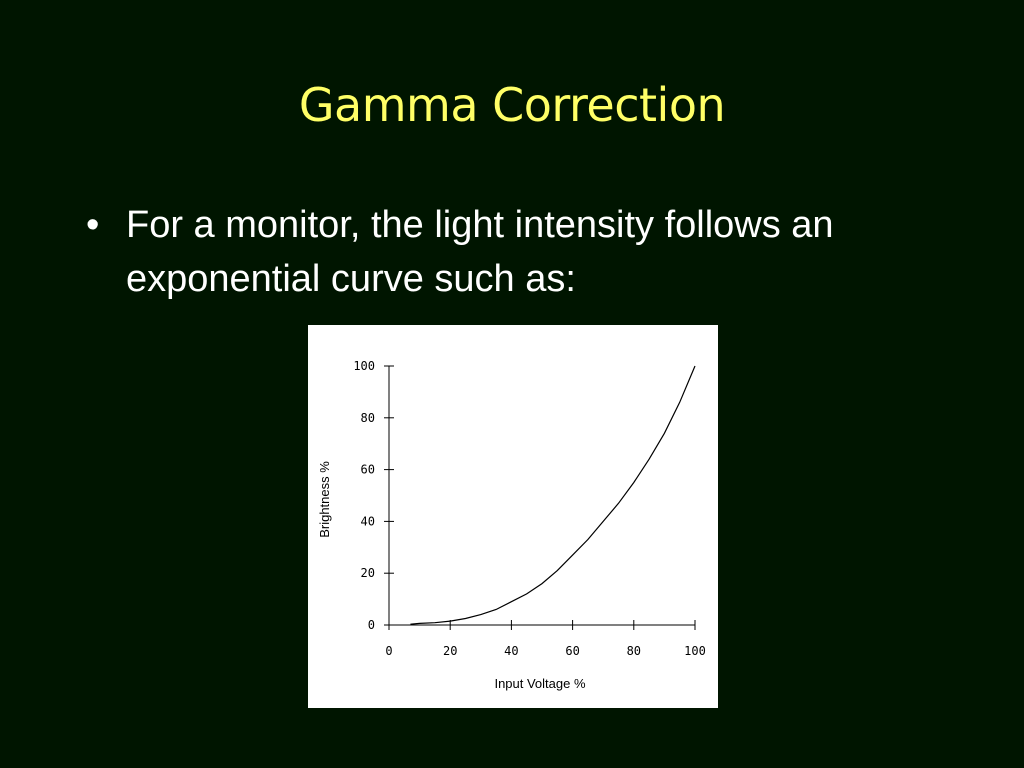 The height and width of the screenshot is (768, 1024). Describe the element at coordinates (371, 625) in the screenshot. I see `y-tick-label: 0` at that location.